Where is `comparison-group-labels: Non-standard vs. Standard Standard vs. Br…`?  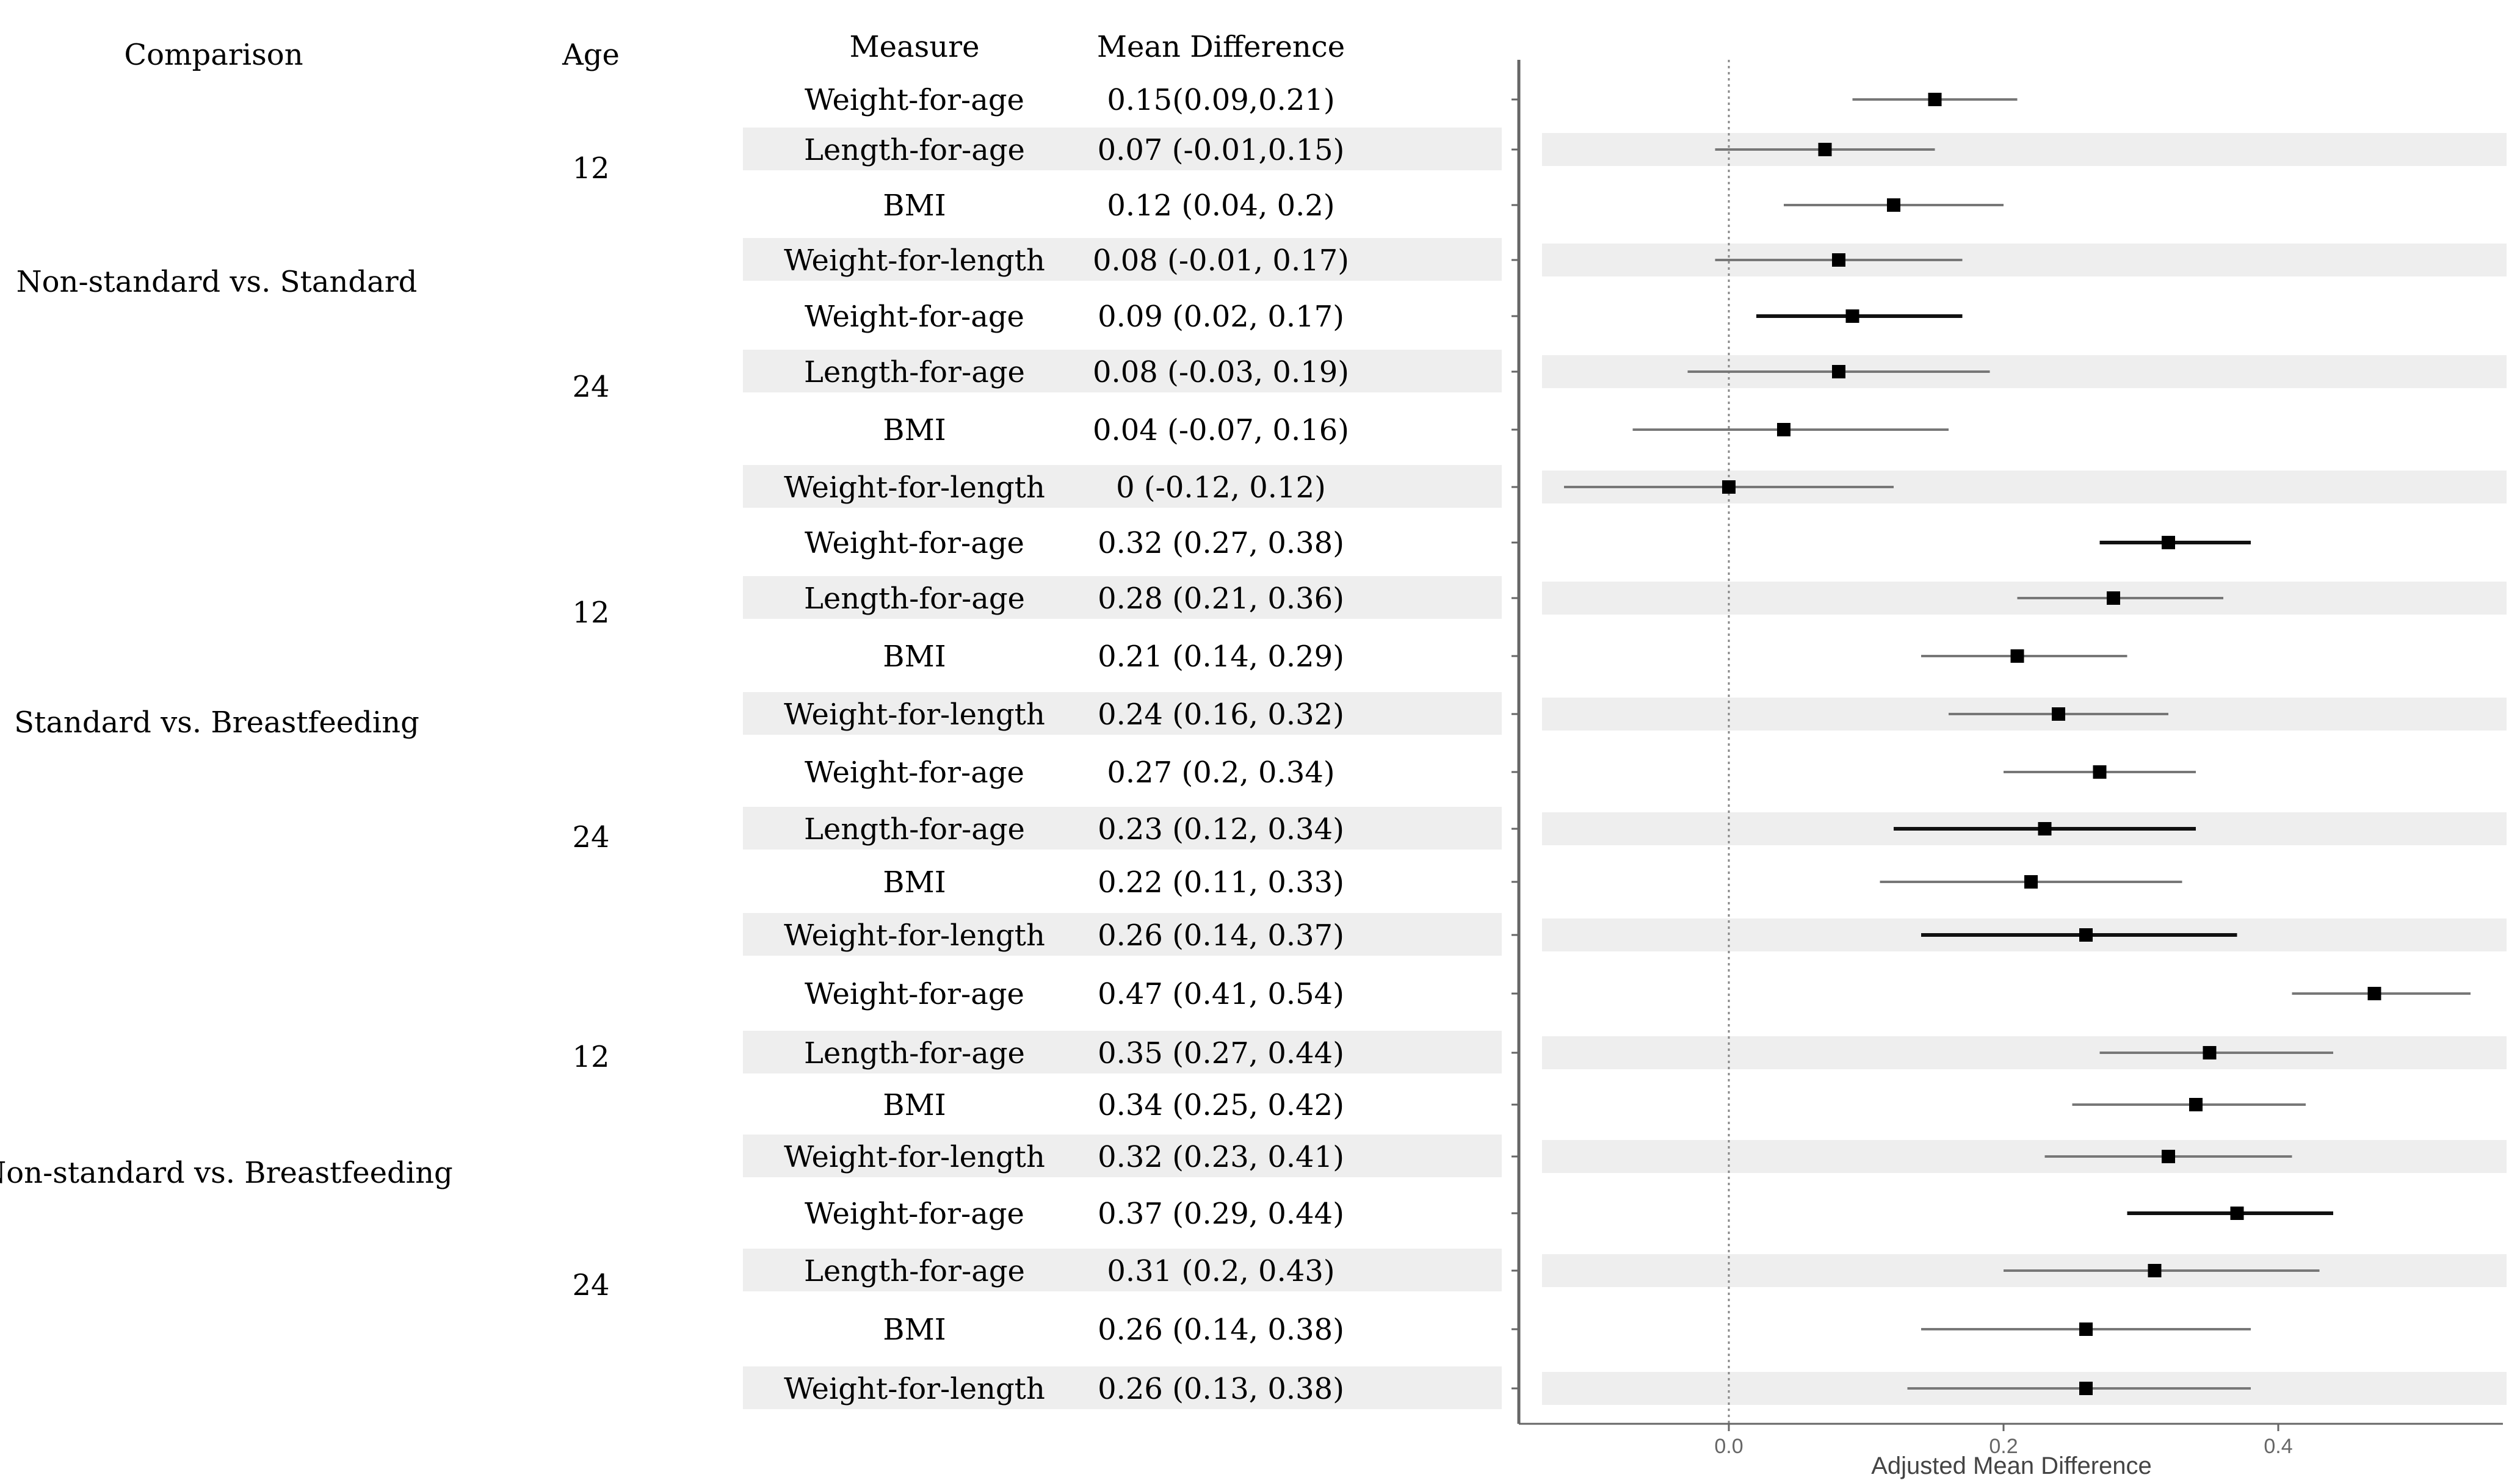
comparison-group-labels: Non-standard vs. Standard Standard vs. Br… is located at coordinates (226, 727).